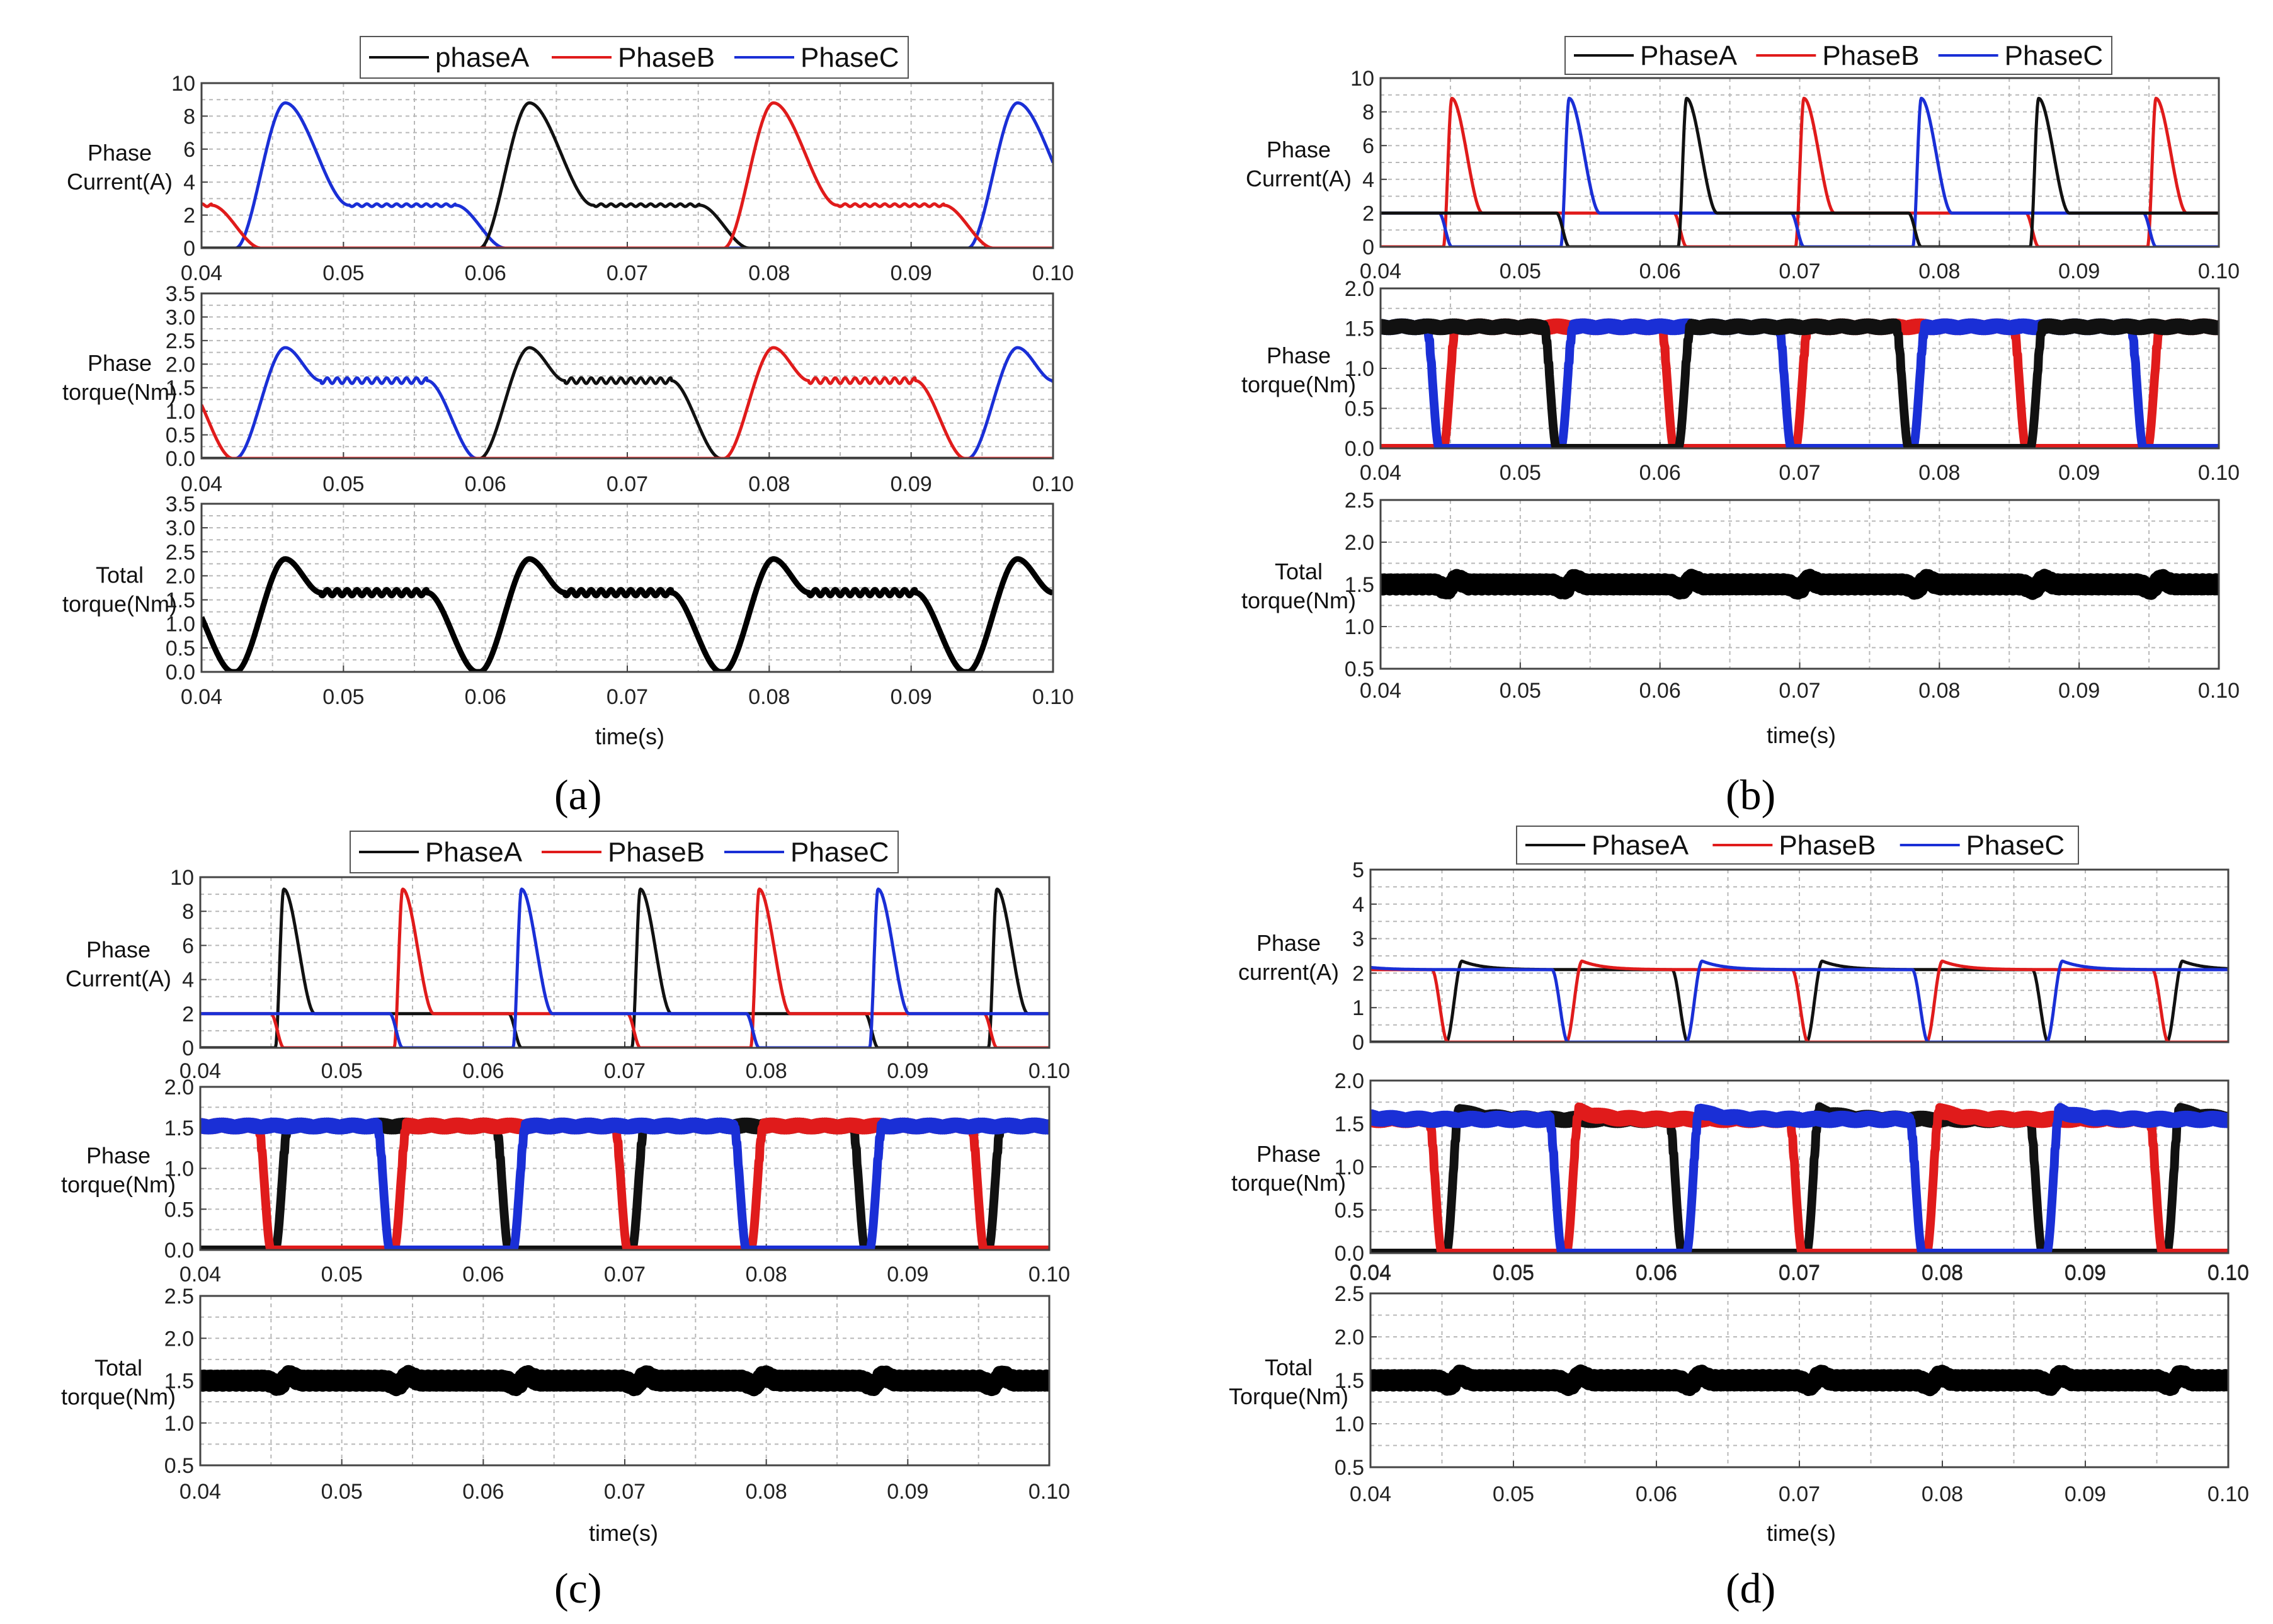  What do you see at coordinates (629, 737) in the screenshot?
I see `x-axis-label: time(s)` at bounding box center [629, 737].